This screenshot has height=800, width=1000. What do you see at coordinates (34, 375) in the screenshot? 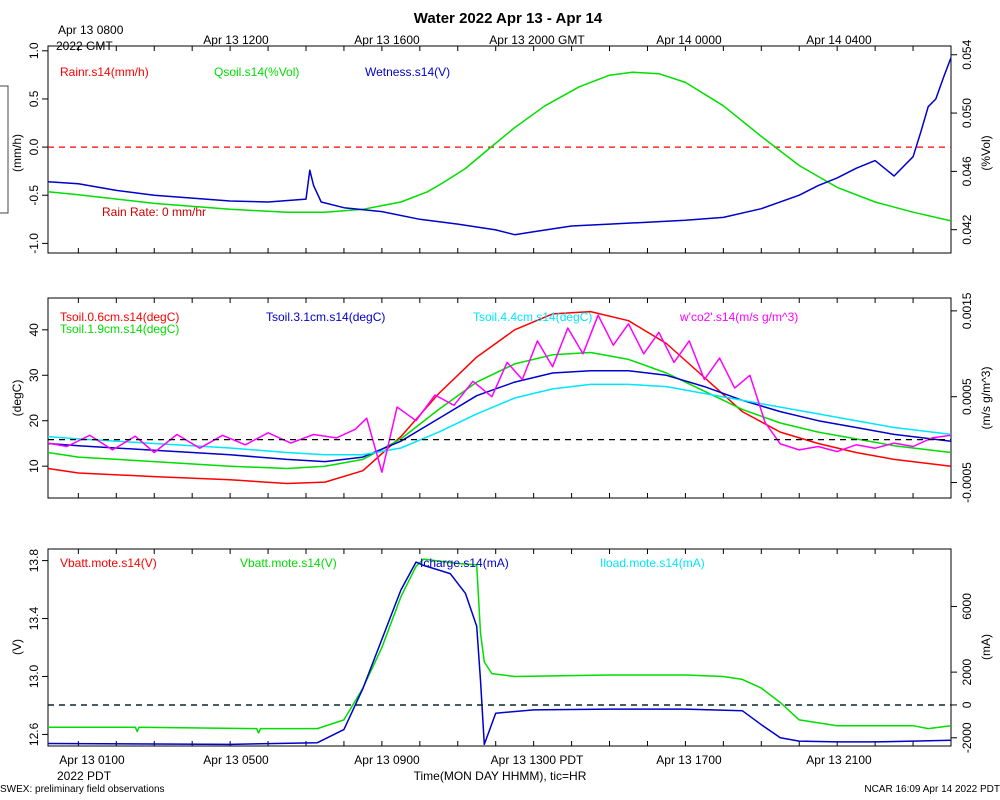
I see `y-tick-label-left: 30` at bounding box center [34, 375].